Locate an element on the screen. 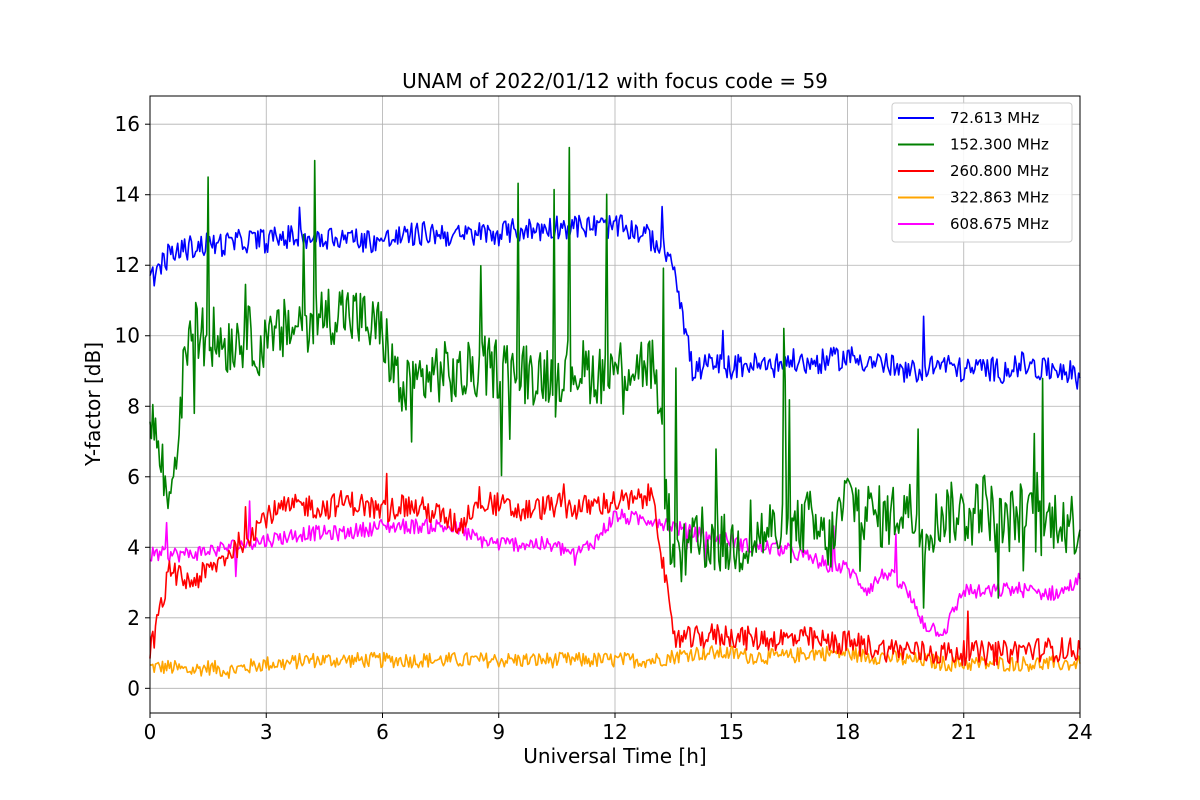 The image size is (1200, 800). series-line is located at coordinates (615, 569).